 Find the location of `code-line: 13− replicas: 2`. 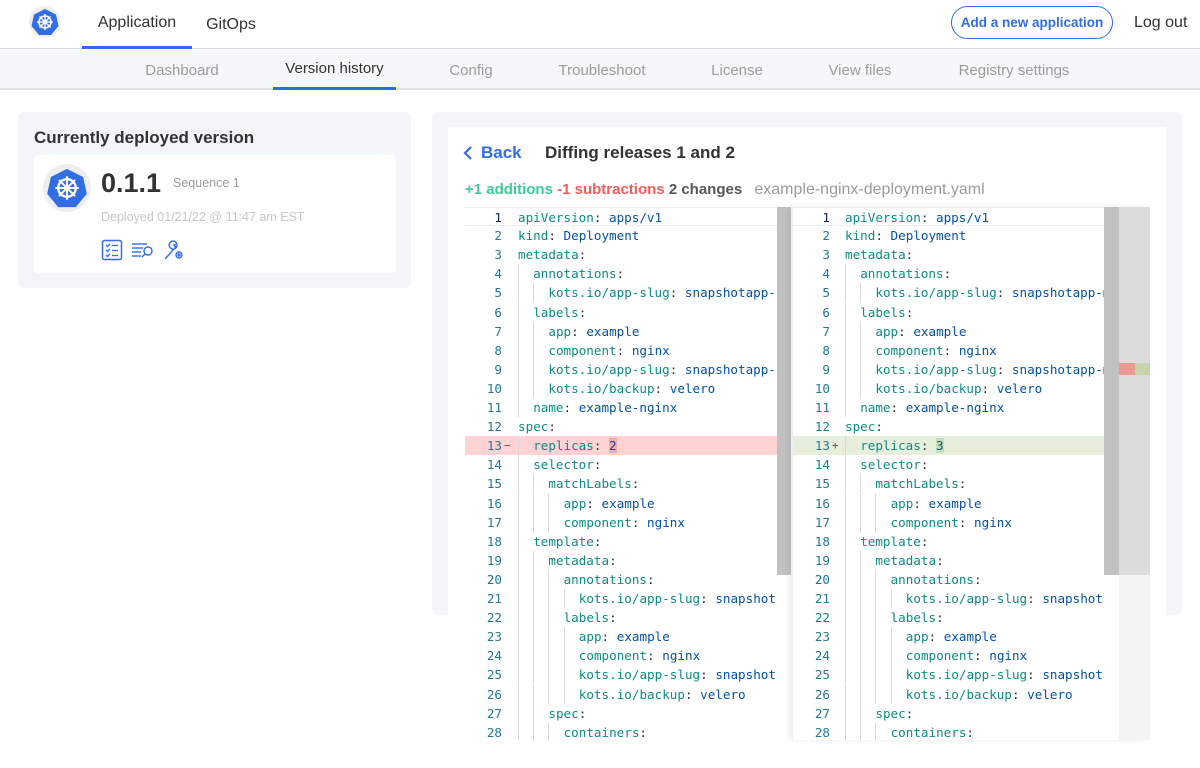

code-line: 13− replicas: 2 is located at coordinates (628, 446).